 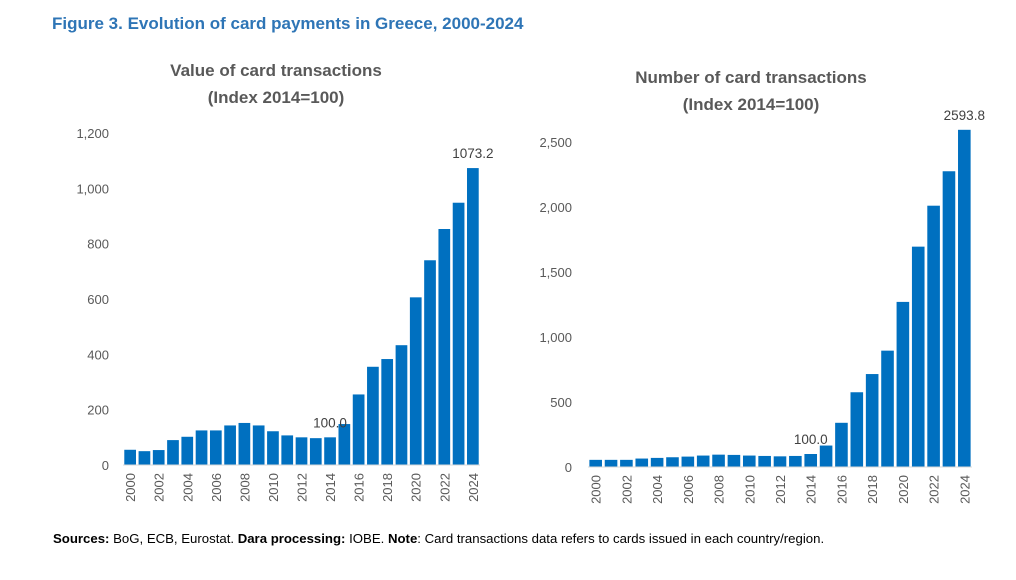 What do you see at coordinates (561, 402) in the screenshot?
I see `y-tick-label: 500` at bounding box center [561, 402].